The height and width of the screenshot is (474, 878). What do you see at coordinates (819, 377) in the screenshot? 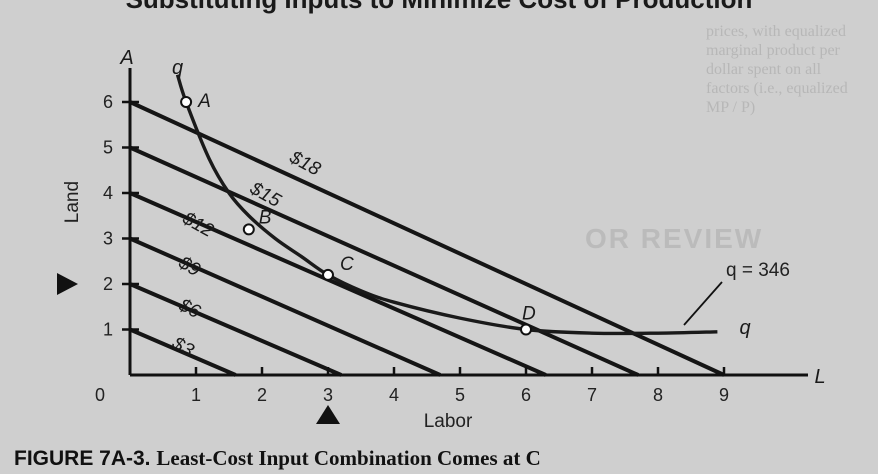
I see `x-axis-letter: L` at bounding box center [819, 377].